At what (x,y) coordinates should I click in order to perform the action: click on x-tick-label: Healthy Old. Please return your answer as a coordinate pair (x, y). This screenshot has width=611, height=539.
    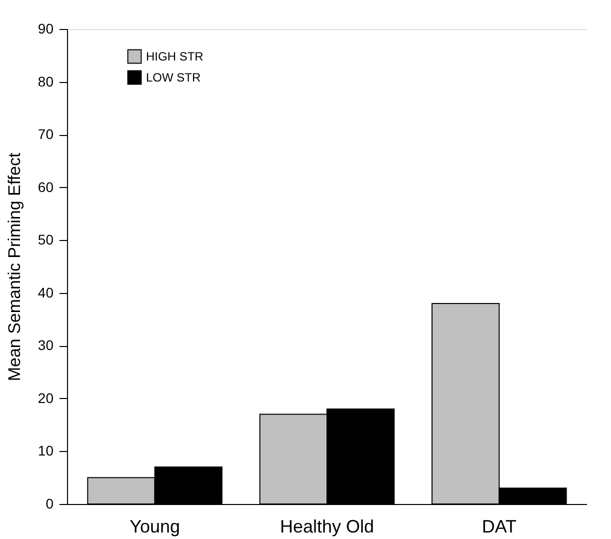
    Looking at the image, I should click on (327, 526).